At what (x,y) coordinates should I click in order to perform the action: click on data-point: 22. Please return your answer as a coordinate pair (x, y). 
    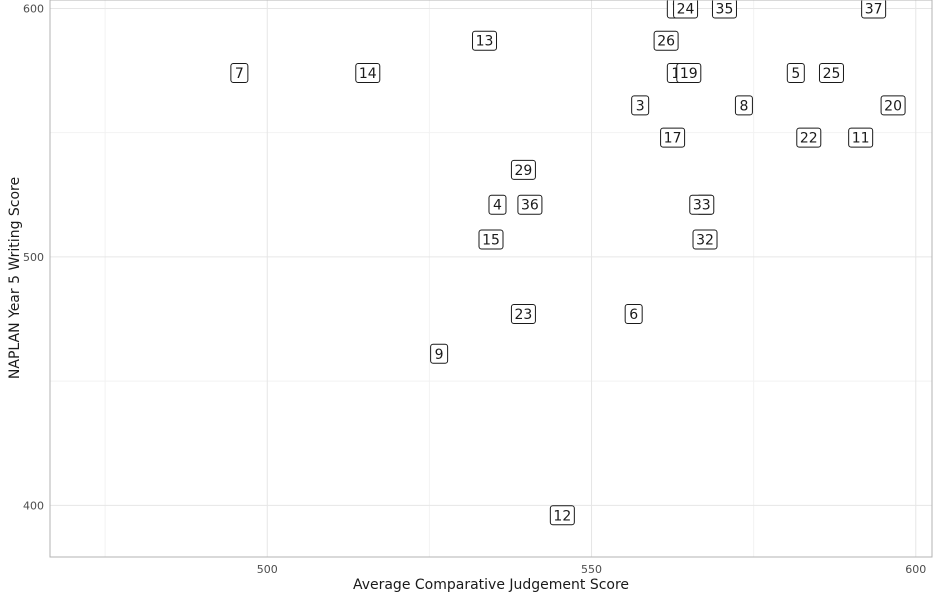
    Looking at the image, I should click on (809, 137).